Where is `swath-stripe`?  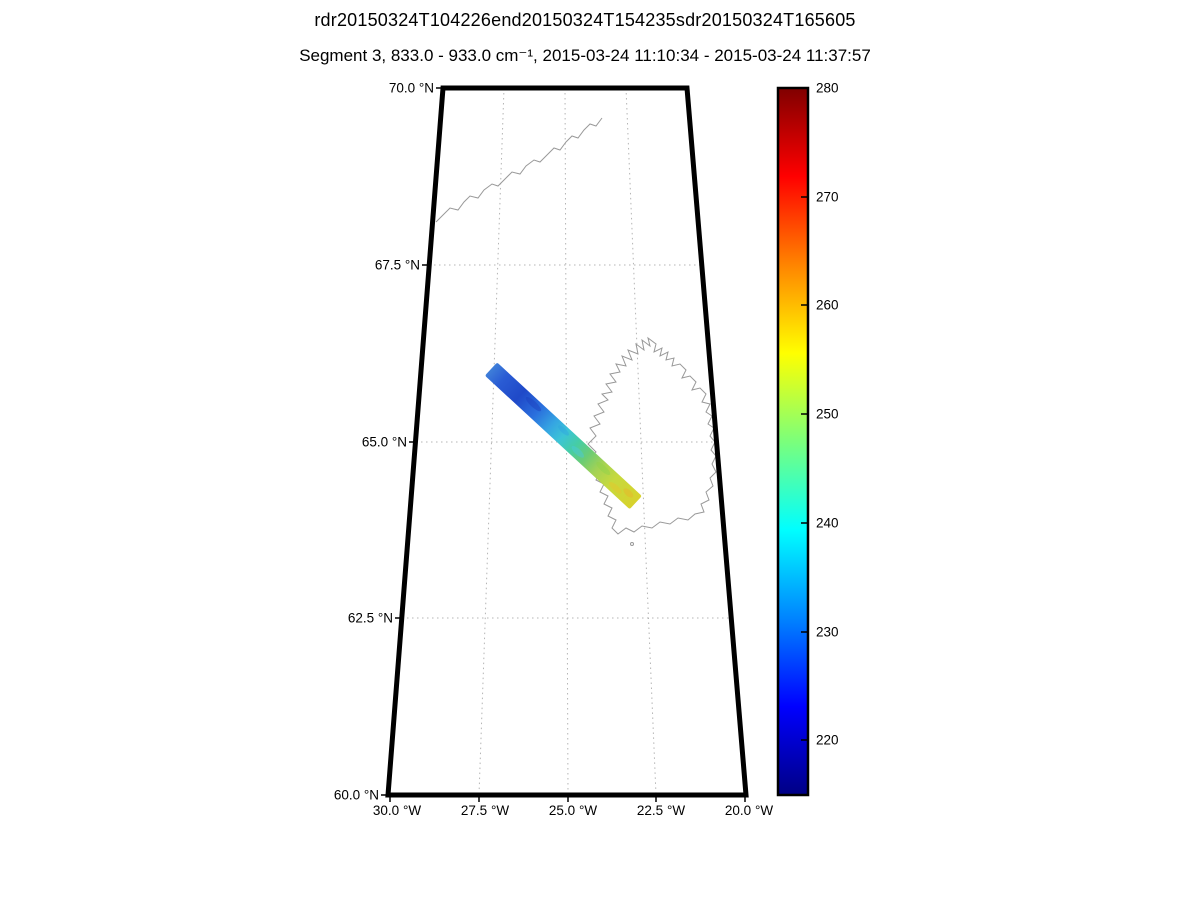
swath-stripe is located at coordinates (563, 436).